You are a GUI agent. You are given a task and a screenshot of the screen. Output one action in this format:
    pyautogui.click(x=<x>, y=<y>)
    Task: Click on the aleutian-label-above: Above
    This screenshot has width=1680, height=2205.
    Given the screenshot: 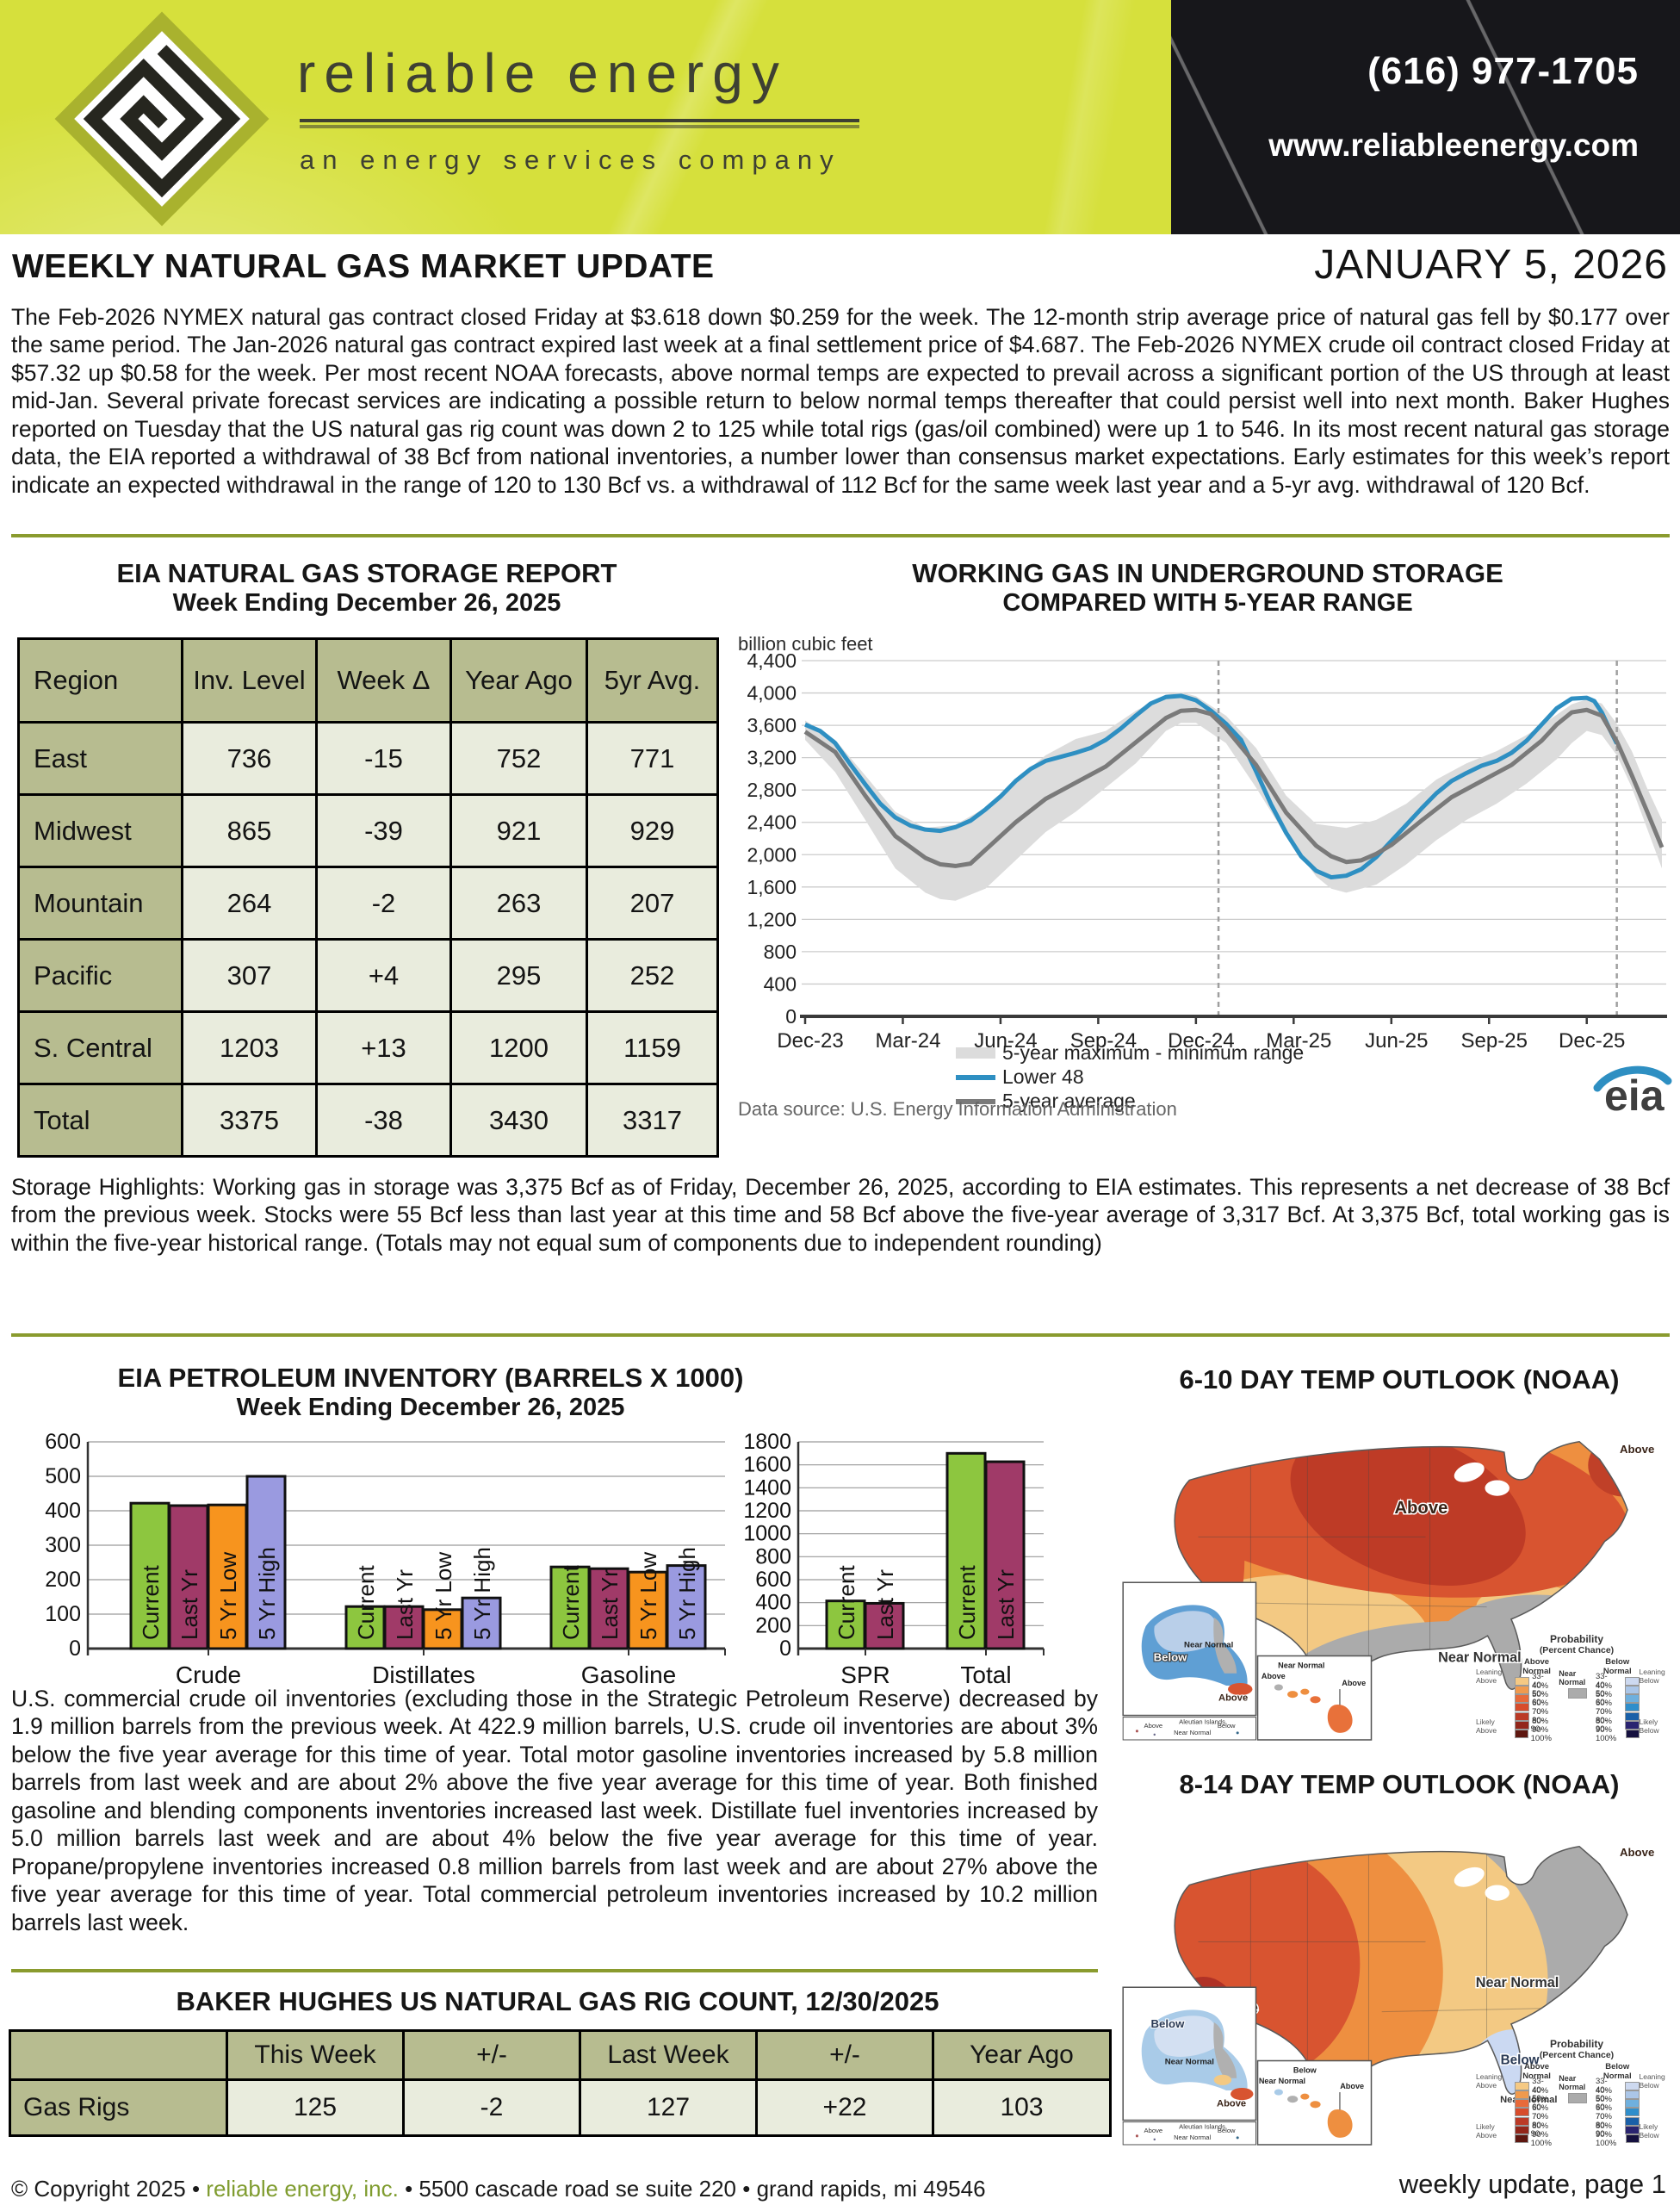 What is the action you would take?
    pyautogui.click(x=1154, y=2130)
    